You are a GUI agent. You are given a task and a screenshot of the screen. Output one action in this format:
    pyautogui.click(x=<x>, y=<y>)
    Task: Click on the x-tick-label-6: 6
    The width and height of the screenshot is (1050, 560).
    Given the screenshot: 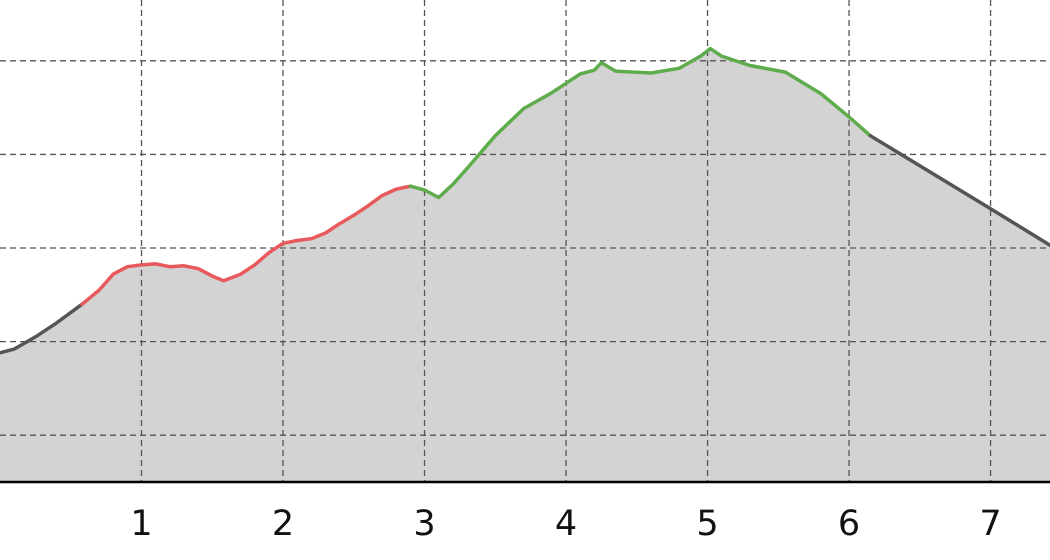 What is the action you would take?
    pyautogui.click(x=849, y=524)
    